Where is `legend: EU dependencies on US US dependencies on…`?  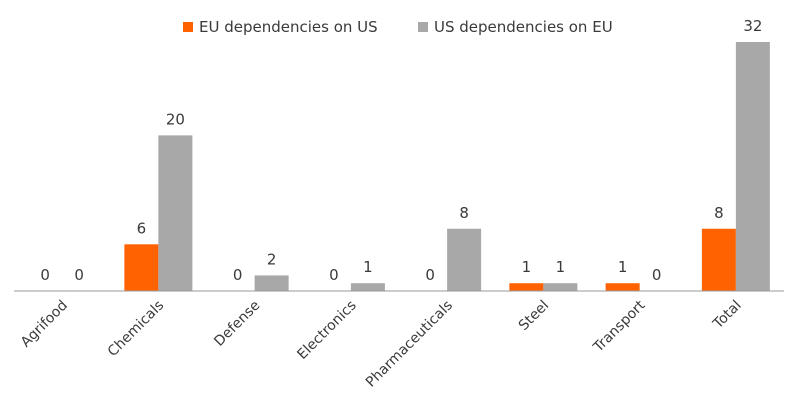
legend: EU dependencies on US US dependencies on… is located at coordinates (398, 27).